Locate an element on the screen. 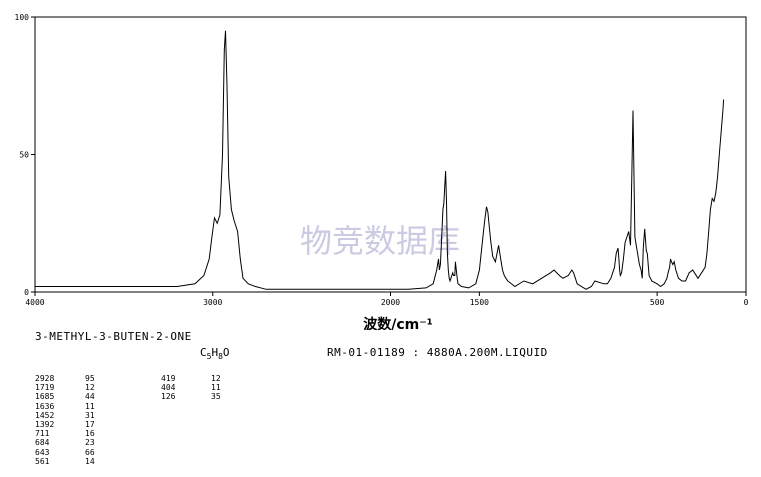  peak-row: 2928 95 is located at coordinates (70, 378).